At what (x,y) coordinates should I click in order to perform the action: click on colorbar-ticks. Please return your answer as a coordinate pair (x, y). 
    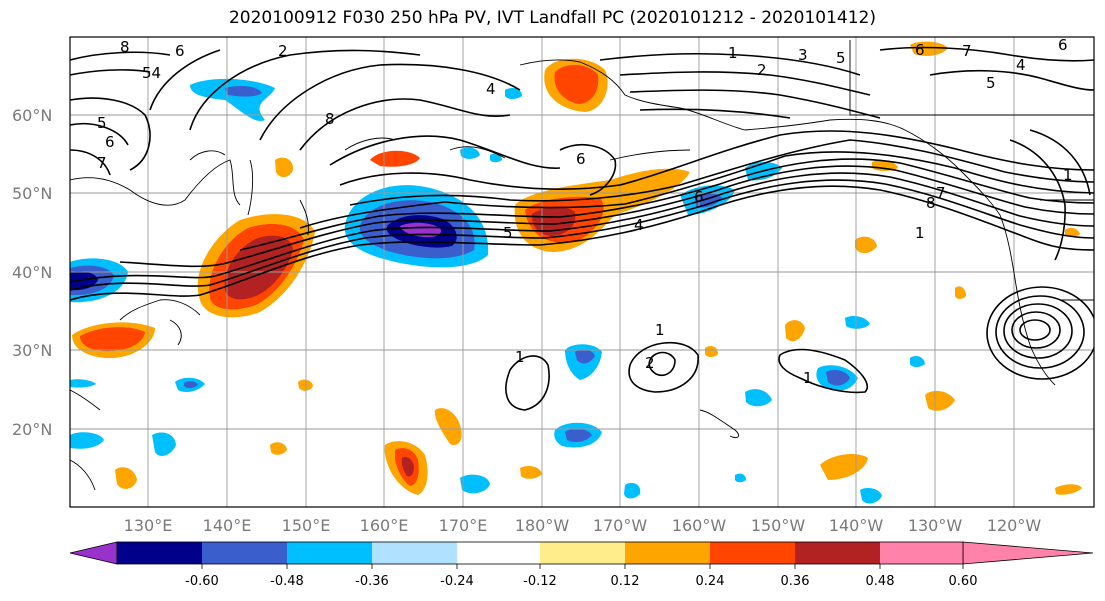
    Looking at the image, I should click on (582, 566).